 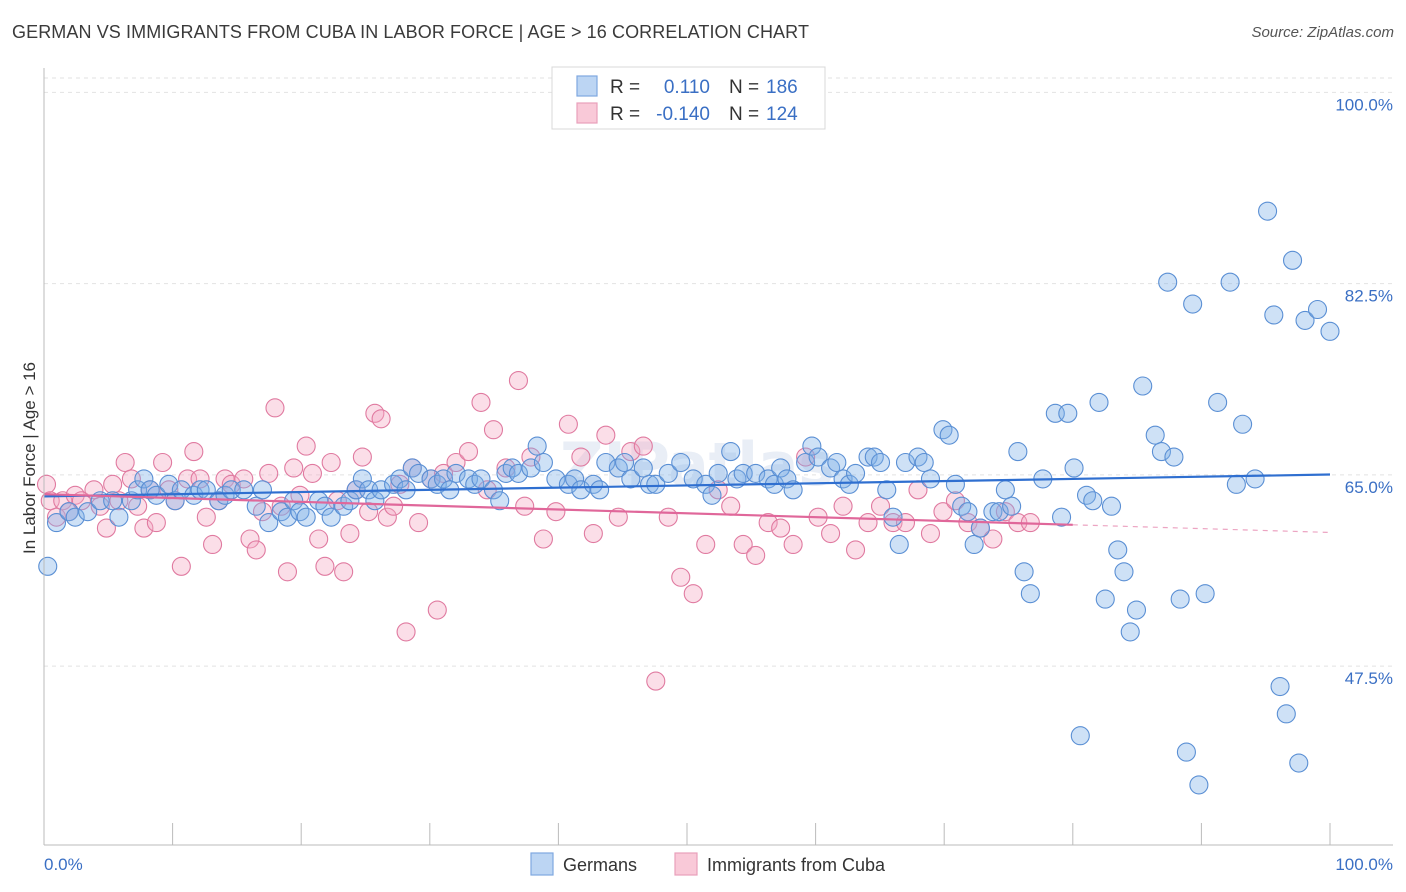 What do you see at coordinates (687, 503) in the screenshot?
I see `trend-lines` at bounding box center [687, 503].